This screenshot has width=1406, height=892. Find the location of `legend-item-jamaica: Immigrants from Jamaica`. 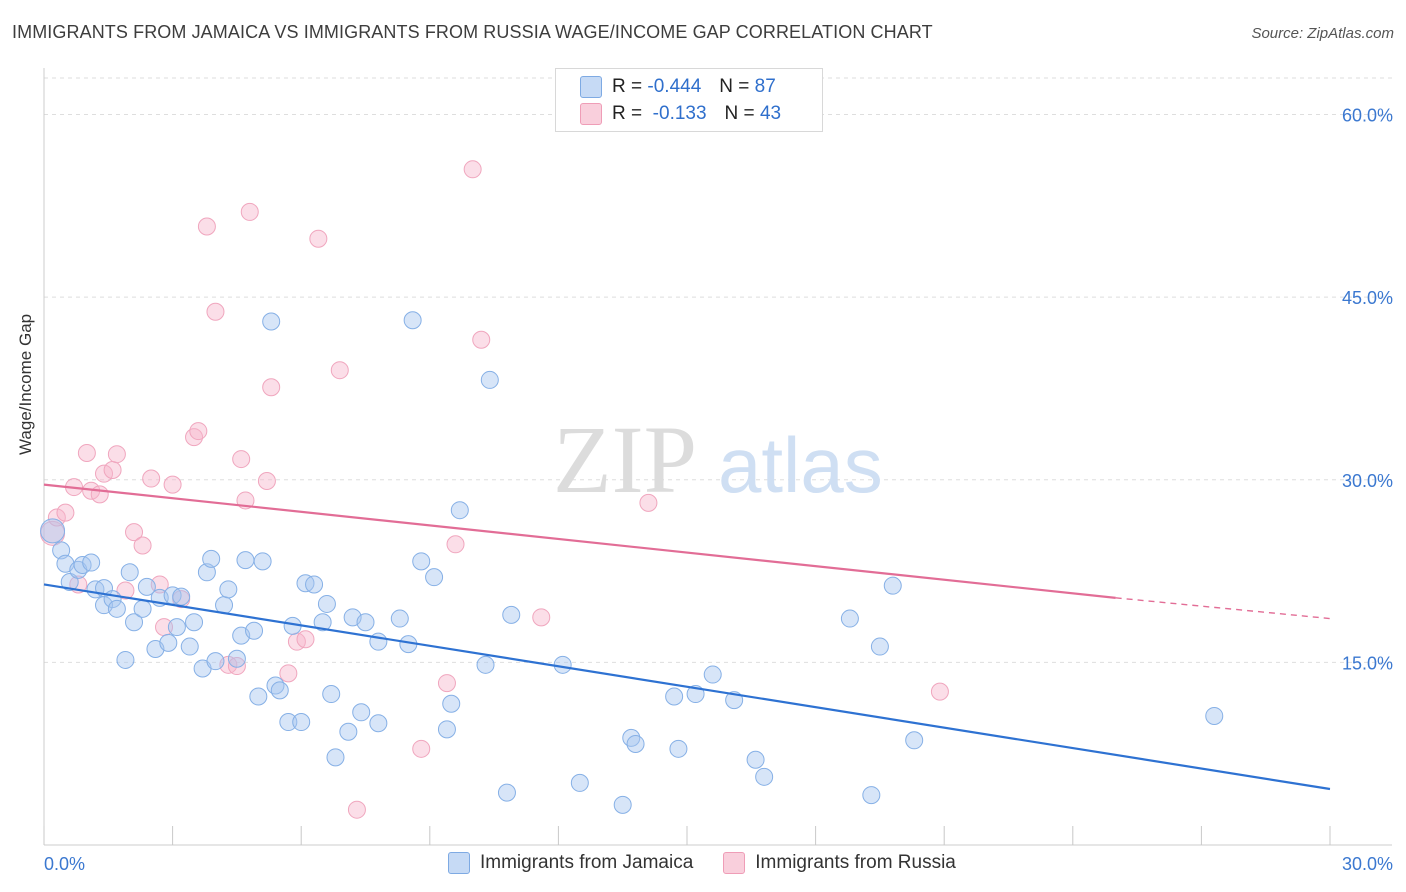

legend-item-jamaica: Immigrants from Jamaica is located at coordinates (570, 863).